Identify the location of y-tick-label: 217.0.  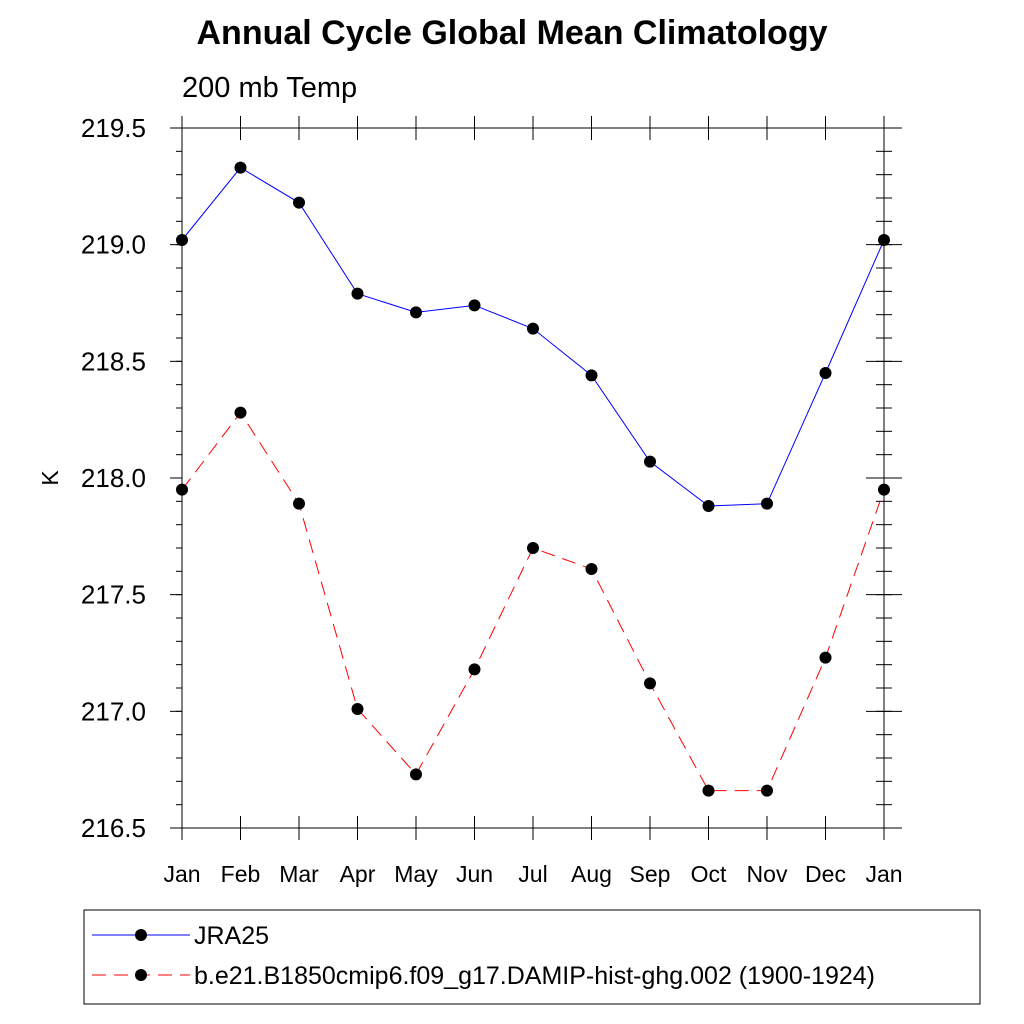
(113, 711).